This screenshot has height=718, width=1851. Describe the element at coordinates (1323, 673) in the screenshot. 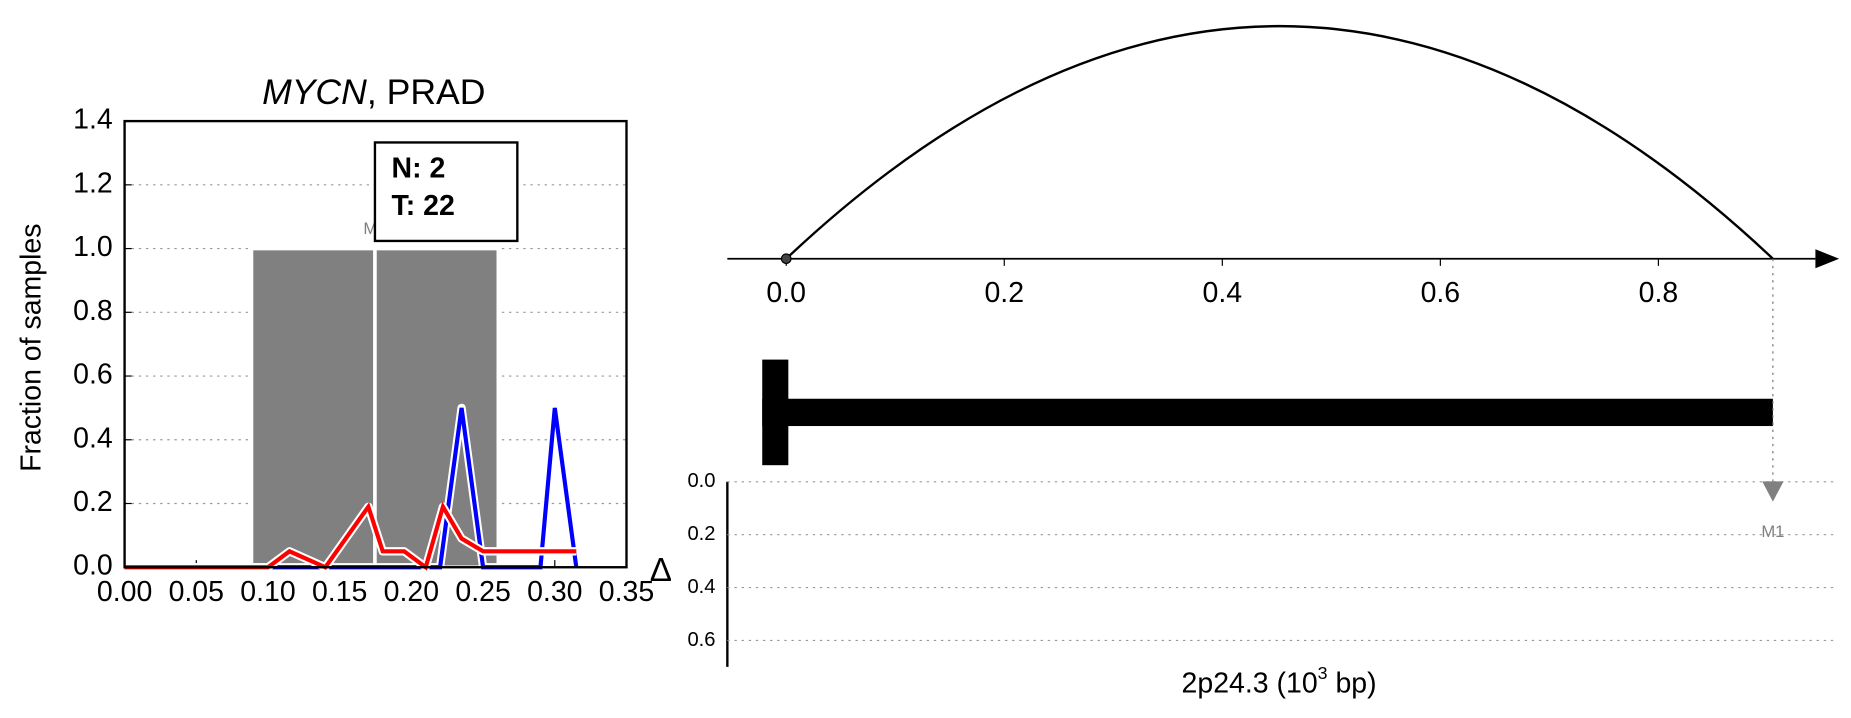

I see `x-label-exponent: 3` at that location.